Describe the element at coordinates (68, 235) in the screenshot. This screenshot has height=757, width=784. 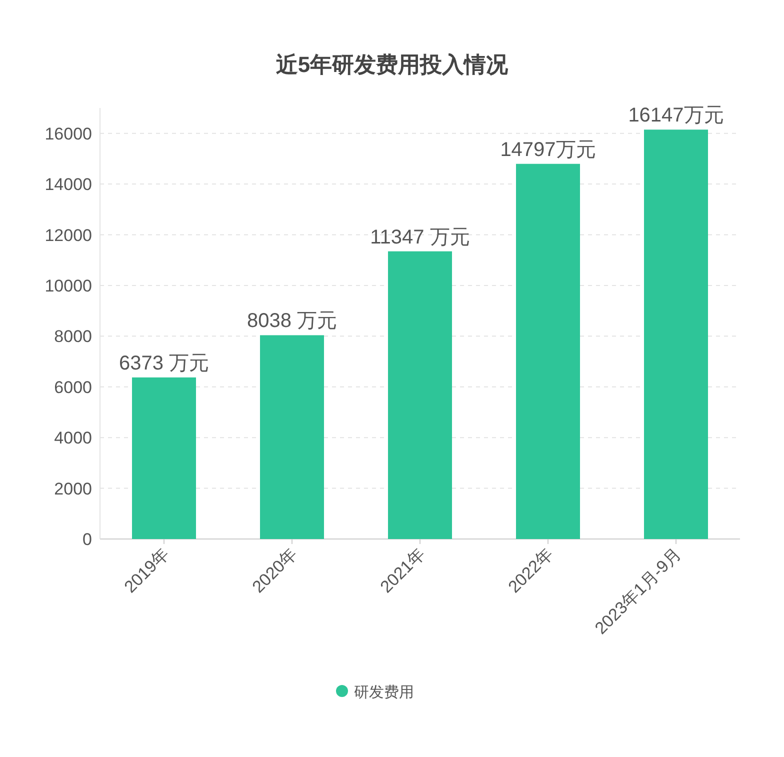
I see `y-tick-label: 12000` at that location.